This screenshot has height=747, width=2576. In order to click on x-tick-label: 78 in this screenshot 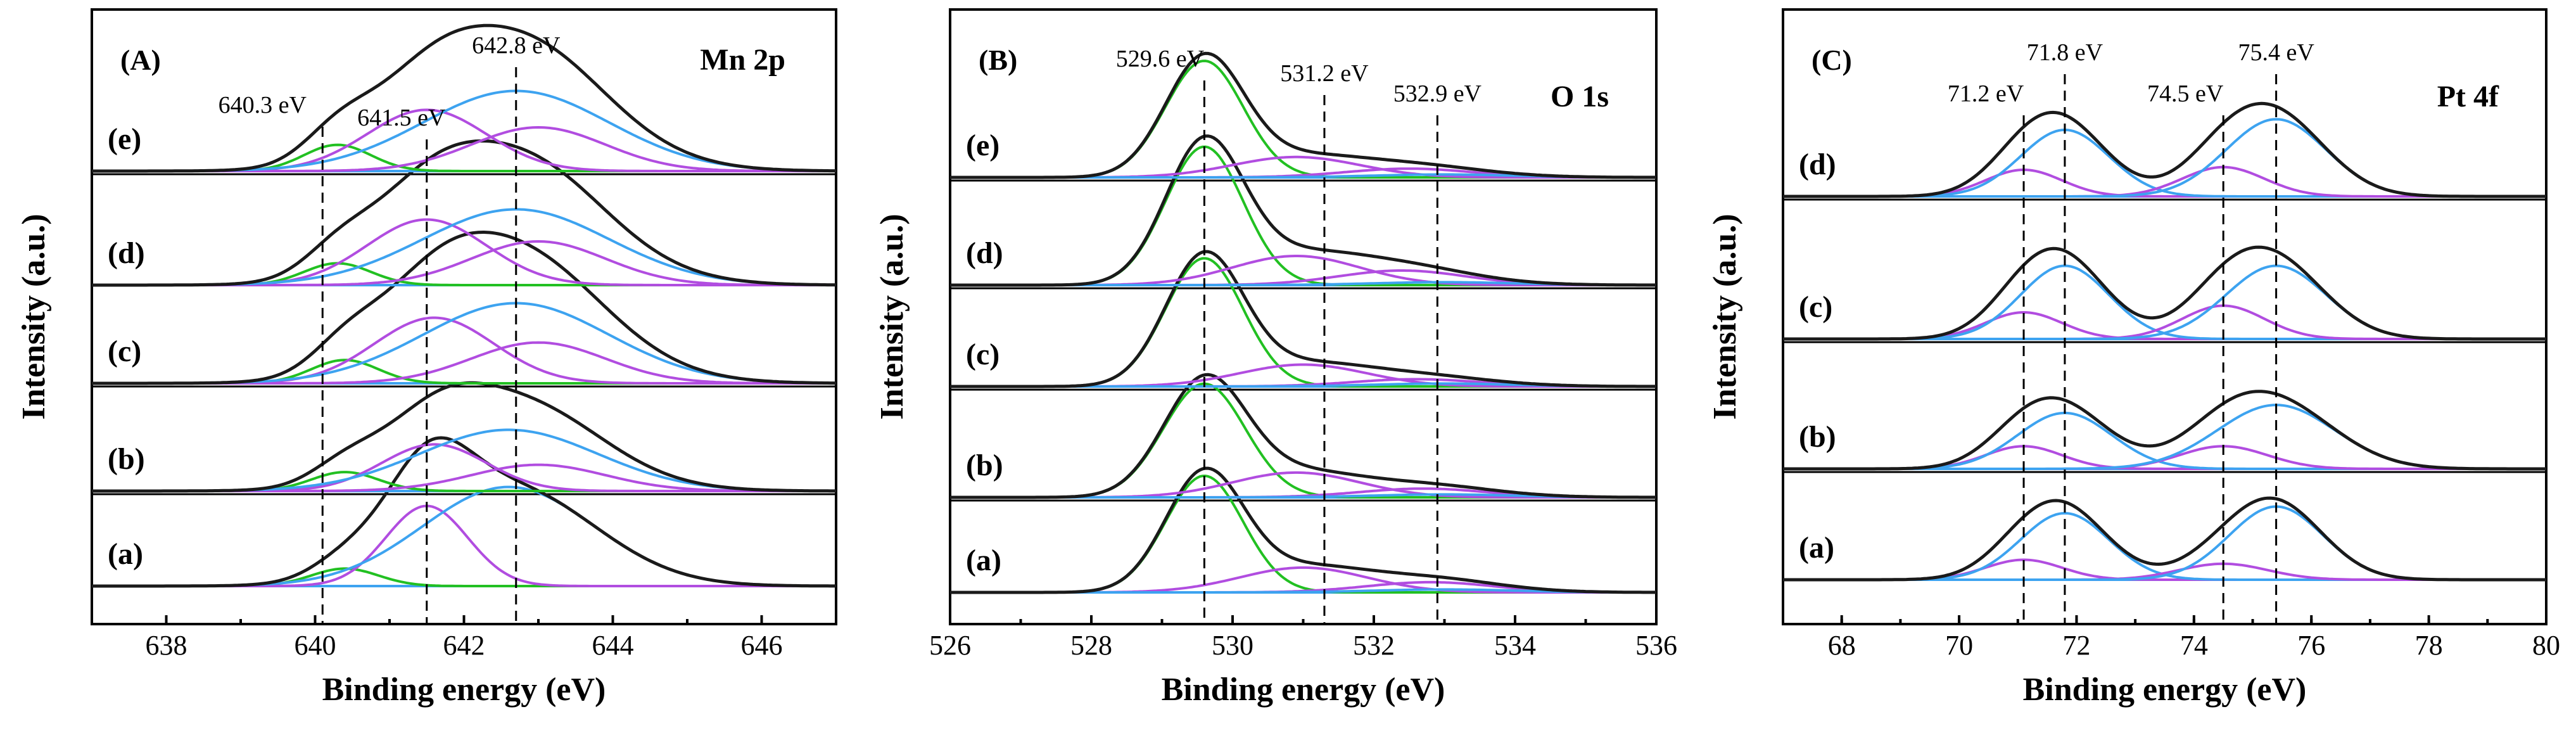, I will do `click(2429, 645)`.